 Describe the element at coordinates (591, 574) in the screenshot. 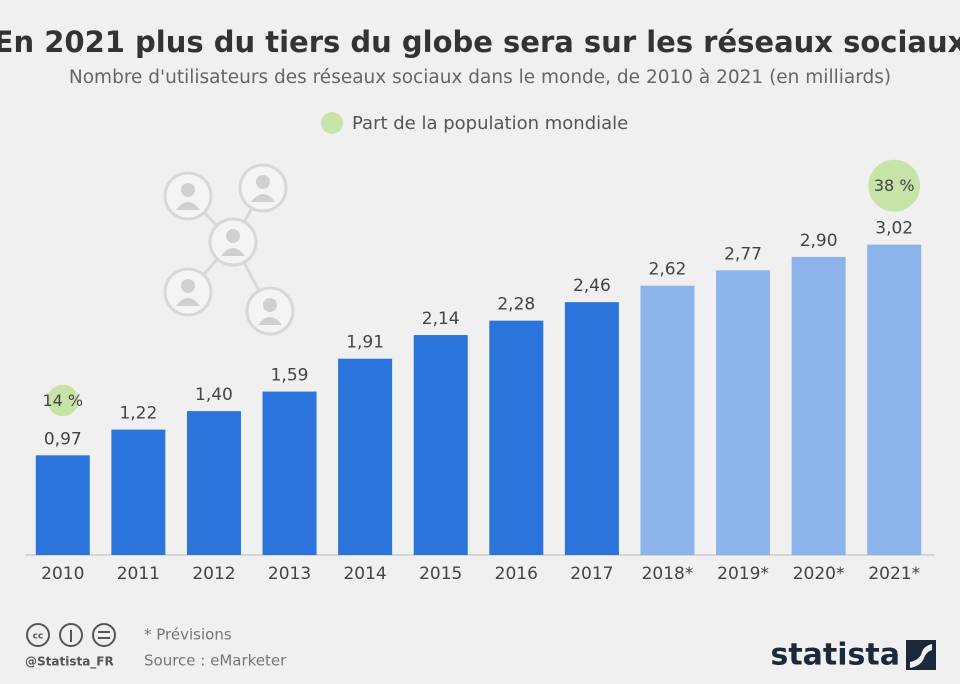

I see `x-tick-label: 2017` at that location.